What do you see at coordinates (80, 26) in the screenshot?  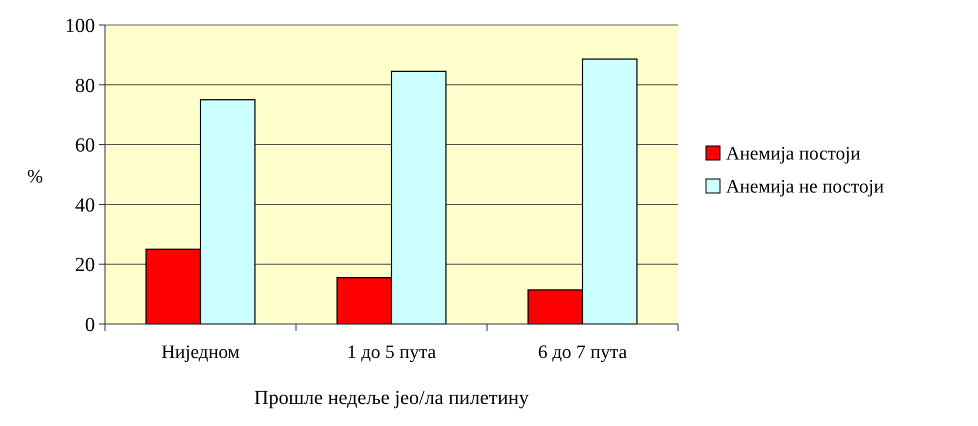 I see `y-tick-label: 100` at bounding box center [80, 26].